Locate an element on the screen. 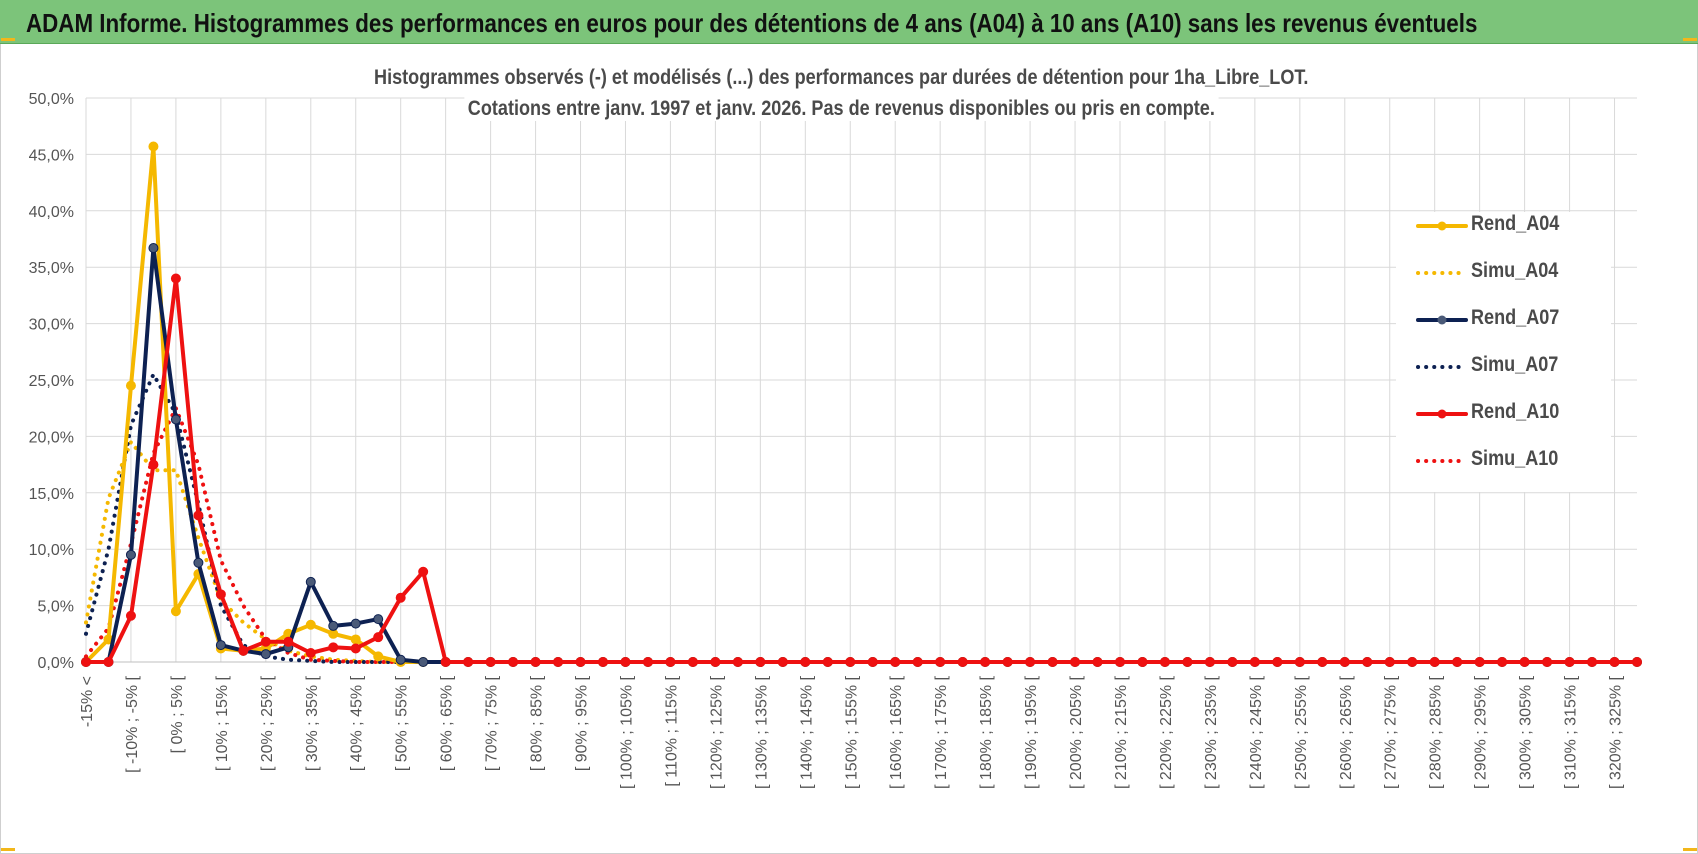 This screenshot has width=1698, height=854. legend-item-simu-a07: Simu_A07 is located at coordinates (1503, 368).